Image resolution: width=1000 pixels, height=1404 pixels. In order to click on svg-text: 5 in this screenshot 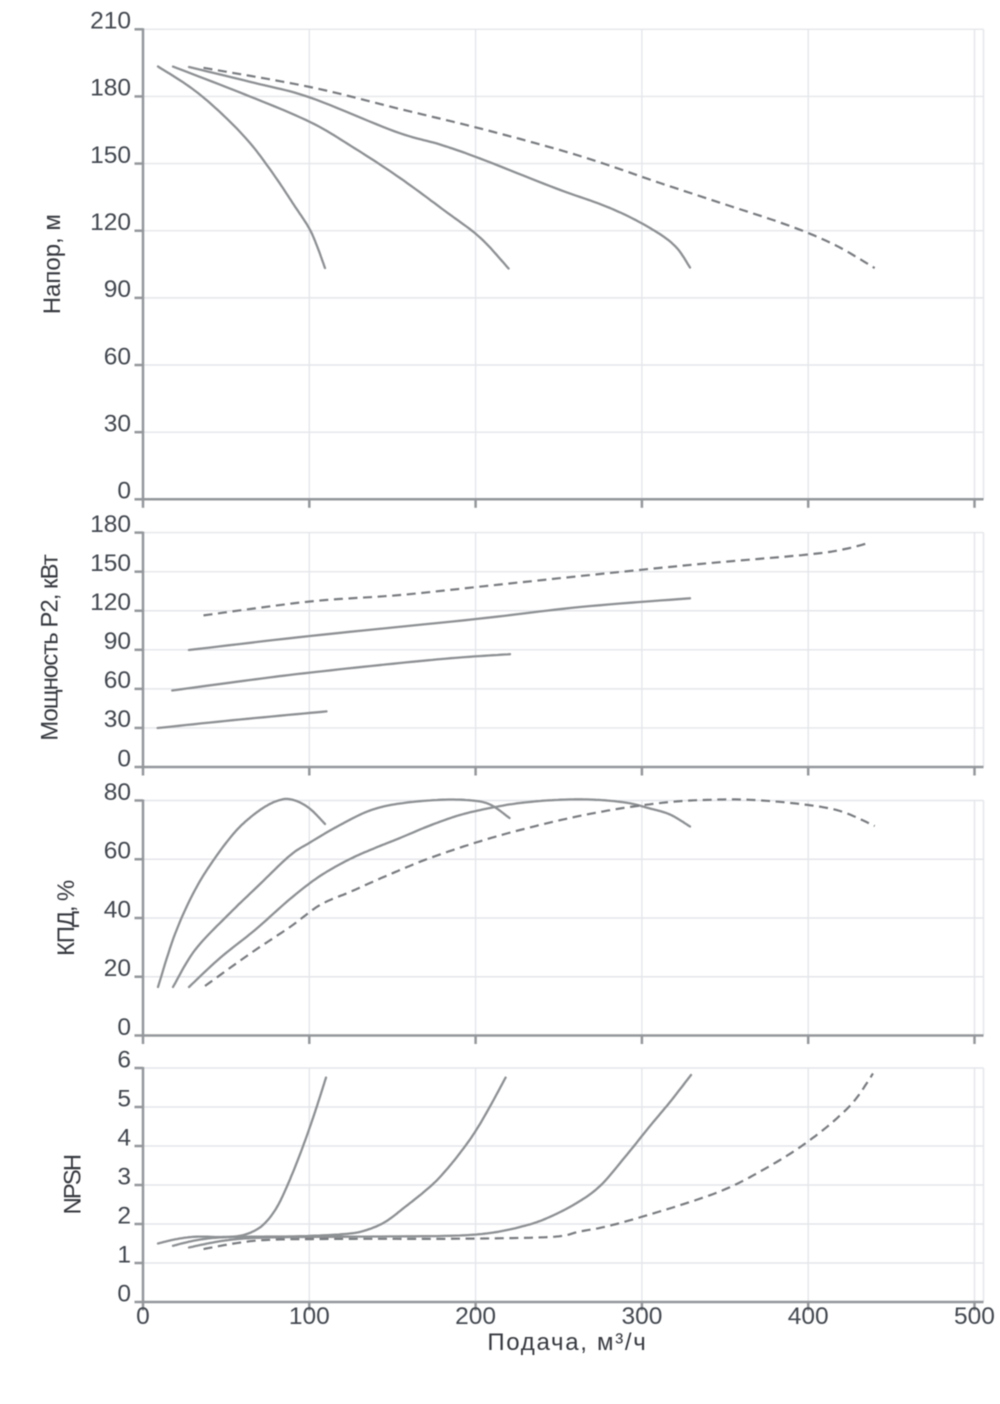, I will do `click(124, 1098)`.